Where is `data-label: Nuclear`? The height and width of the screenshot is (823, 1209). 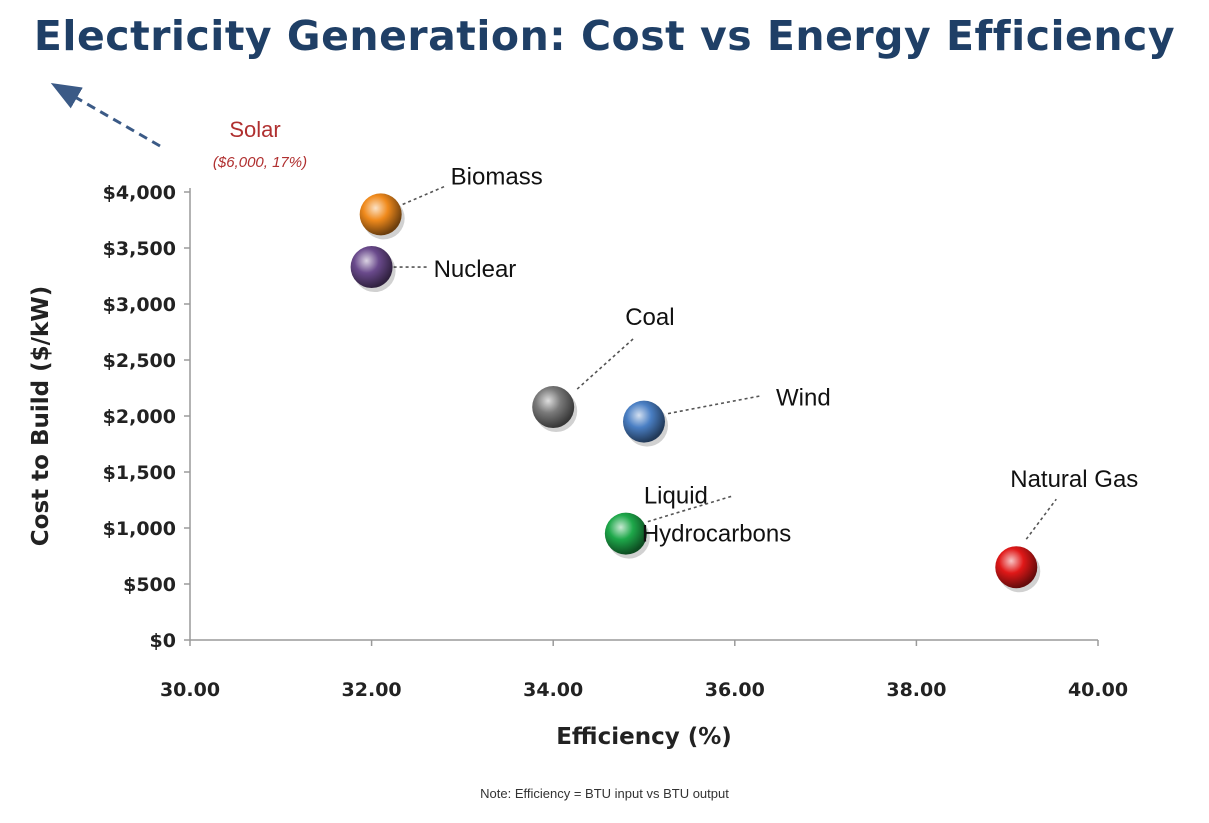 data-label: Nuclear is located at coordinates (475, 269).